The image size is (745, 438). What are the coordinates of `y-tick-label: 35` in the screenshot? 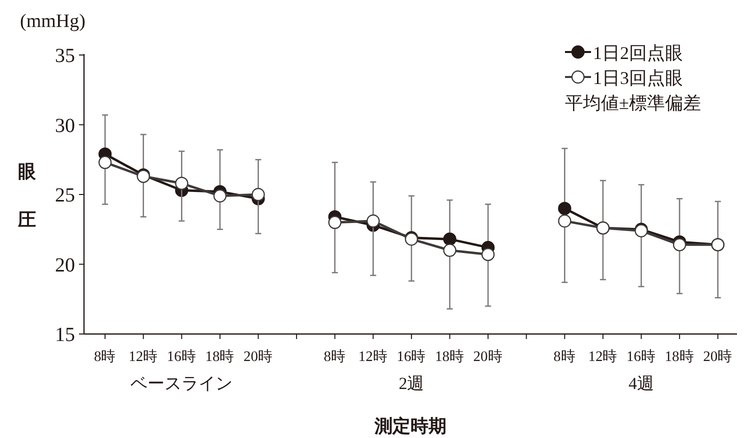 It's located at (65, 56).